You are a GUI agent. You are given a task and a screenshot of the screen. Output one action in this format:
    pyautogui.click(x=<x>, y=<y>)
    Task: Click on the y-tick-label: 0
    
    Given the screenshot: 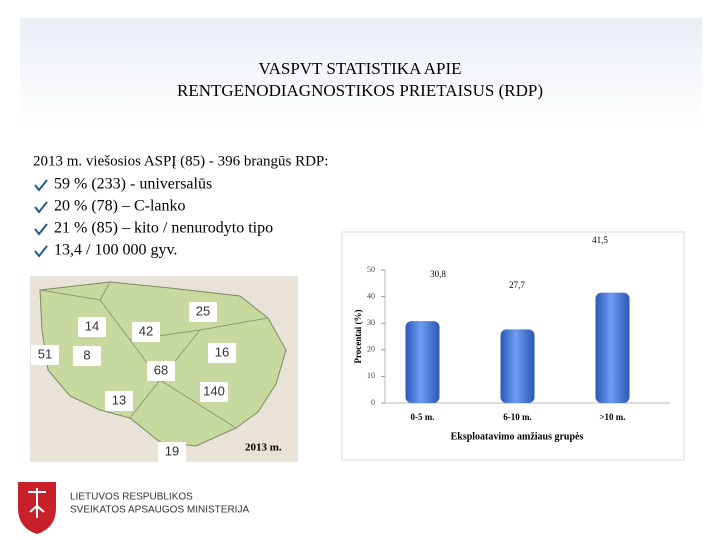 What is the action you would take?
    pyautogui.click(x=373, y=402)
    